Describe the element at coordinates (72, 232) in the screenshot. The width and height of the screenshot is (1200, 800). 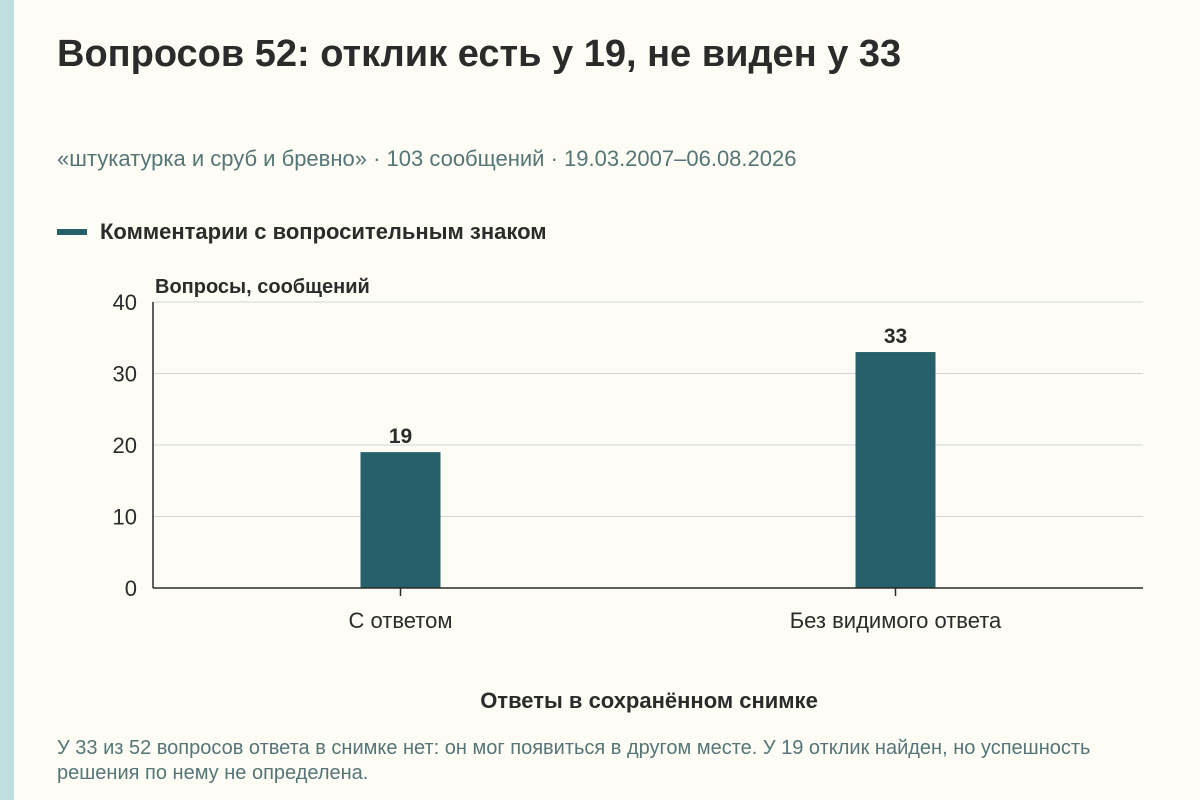
I see `legend-swatch` at that location.